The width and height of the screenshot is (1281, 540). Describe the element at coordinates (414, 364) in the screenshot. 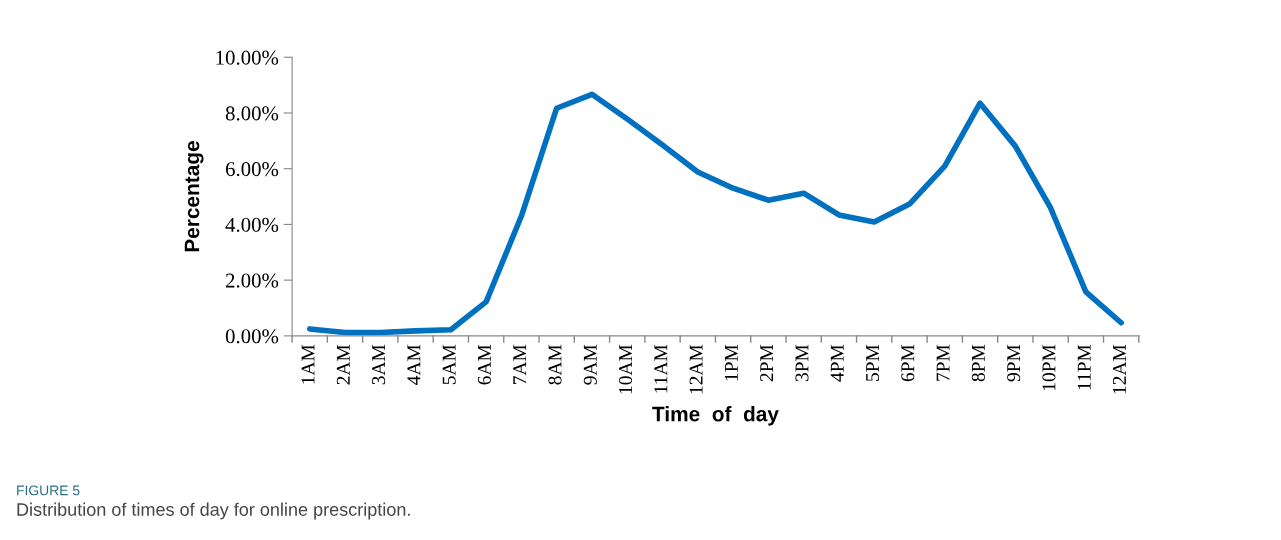

I see `x-tick-label: 4AM` at that location.